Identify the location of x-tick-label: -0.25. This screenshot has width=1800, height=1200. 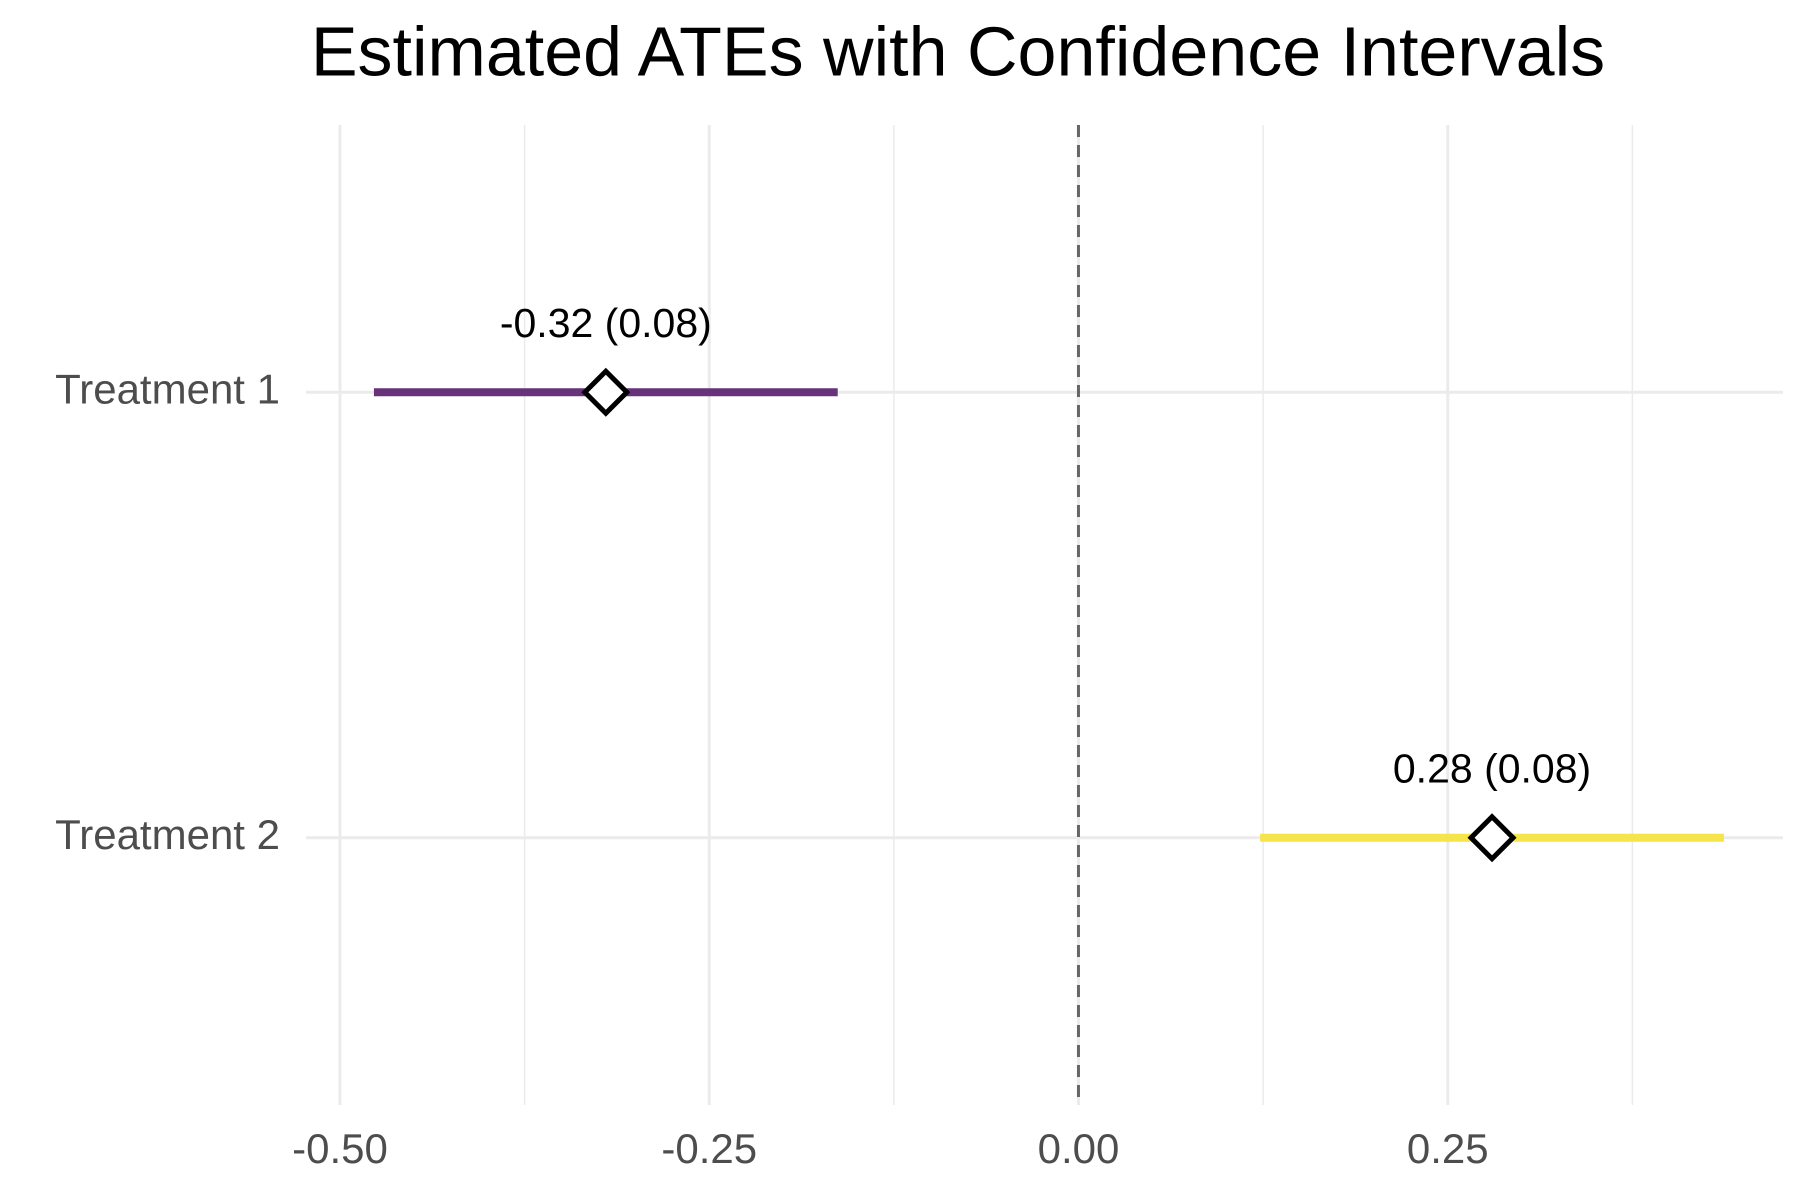
(709, 1148).